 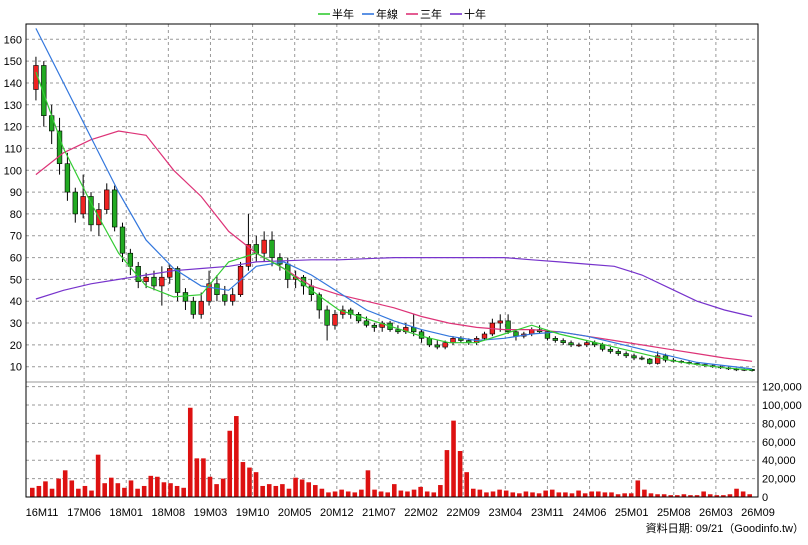 What do you see at coordinates (16, 280) in the screenshot?
I see `price-tick-label: 50` at bounding box center [16, 280].